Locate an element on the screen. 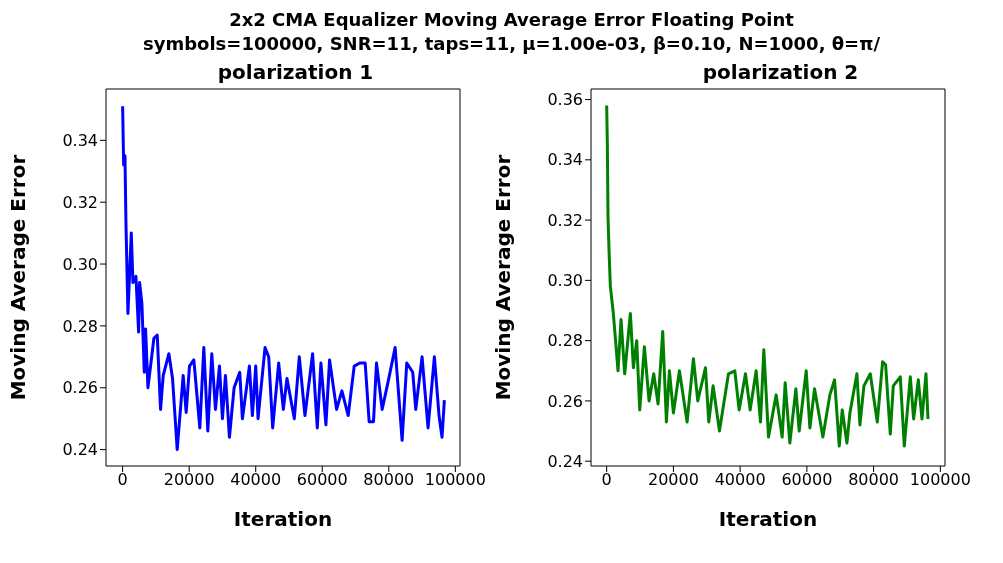 This screenshot has height=563, width=1003. y-tick-label: 0.36 is located at coordinates (565, 100).